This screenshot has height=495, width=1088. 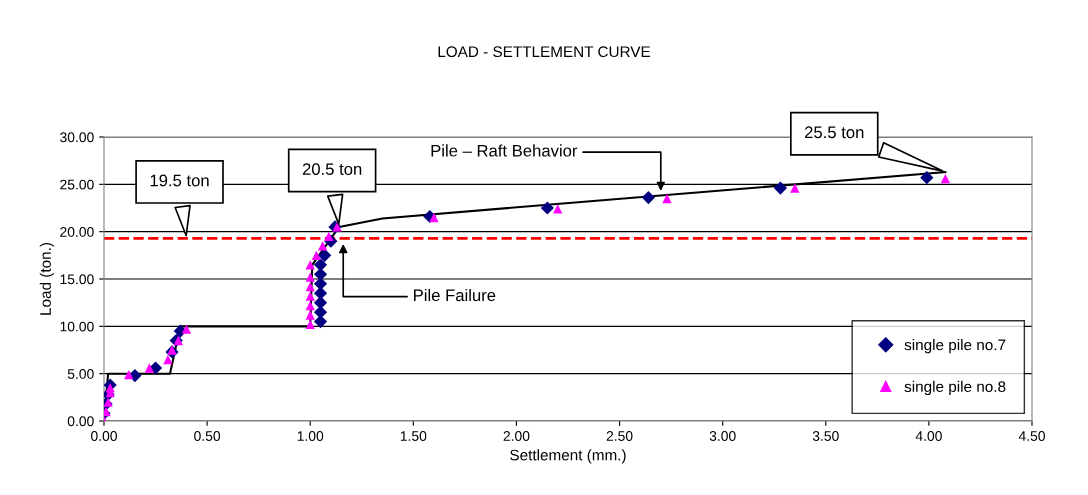 I want to click on x-tick-label: 1.00, so click(x=310, y=436).